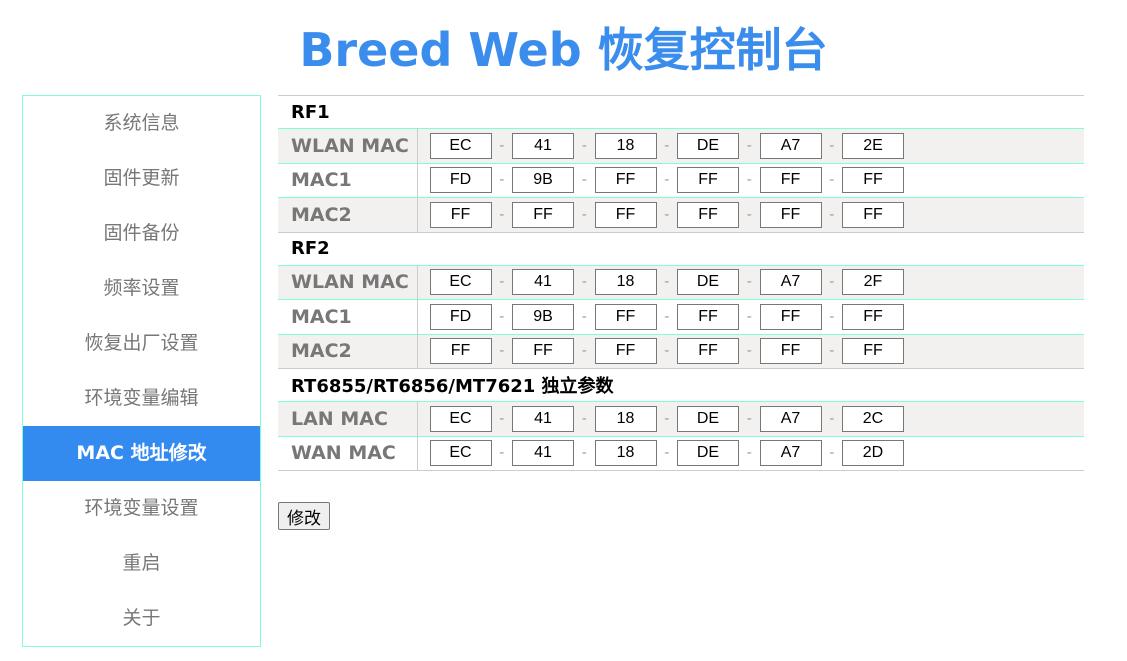  What do you see at coordinates (141, 563) in the screenshot?
I see `sidebar-item-8: 重启` at bounding box center [141, 563].